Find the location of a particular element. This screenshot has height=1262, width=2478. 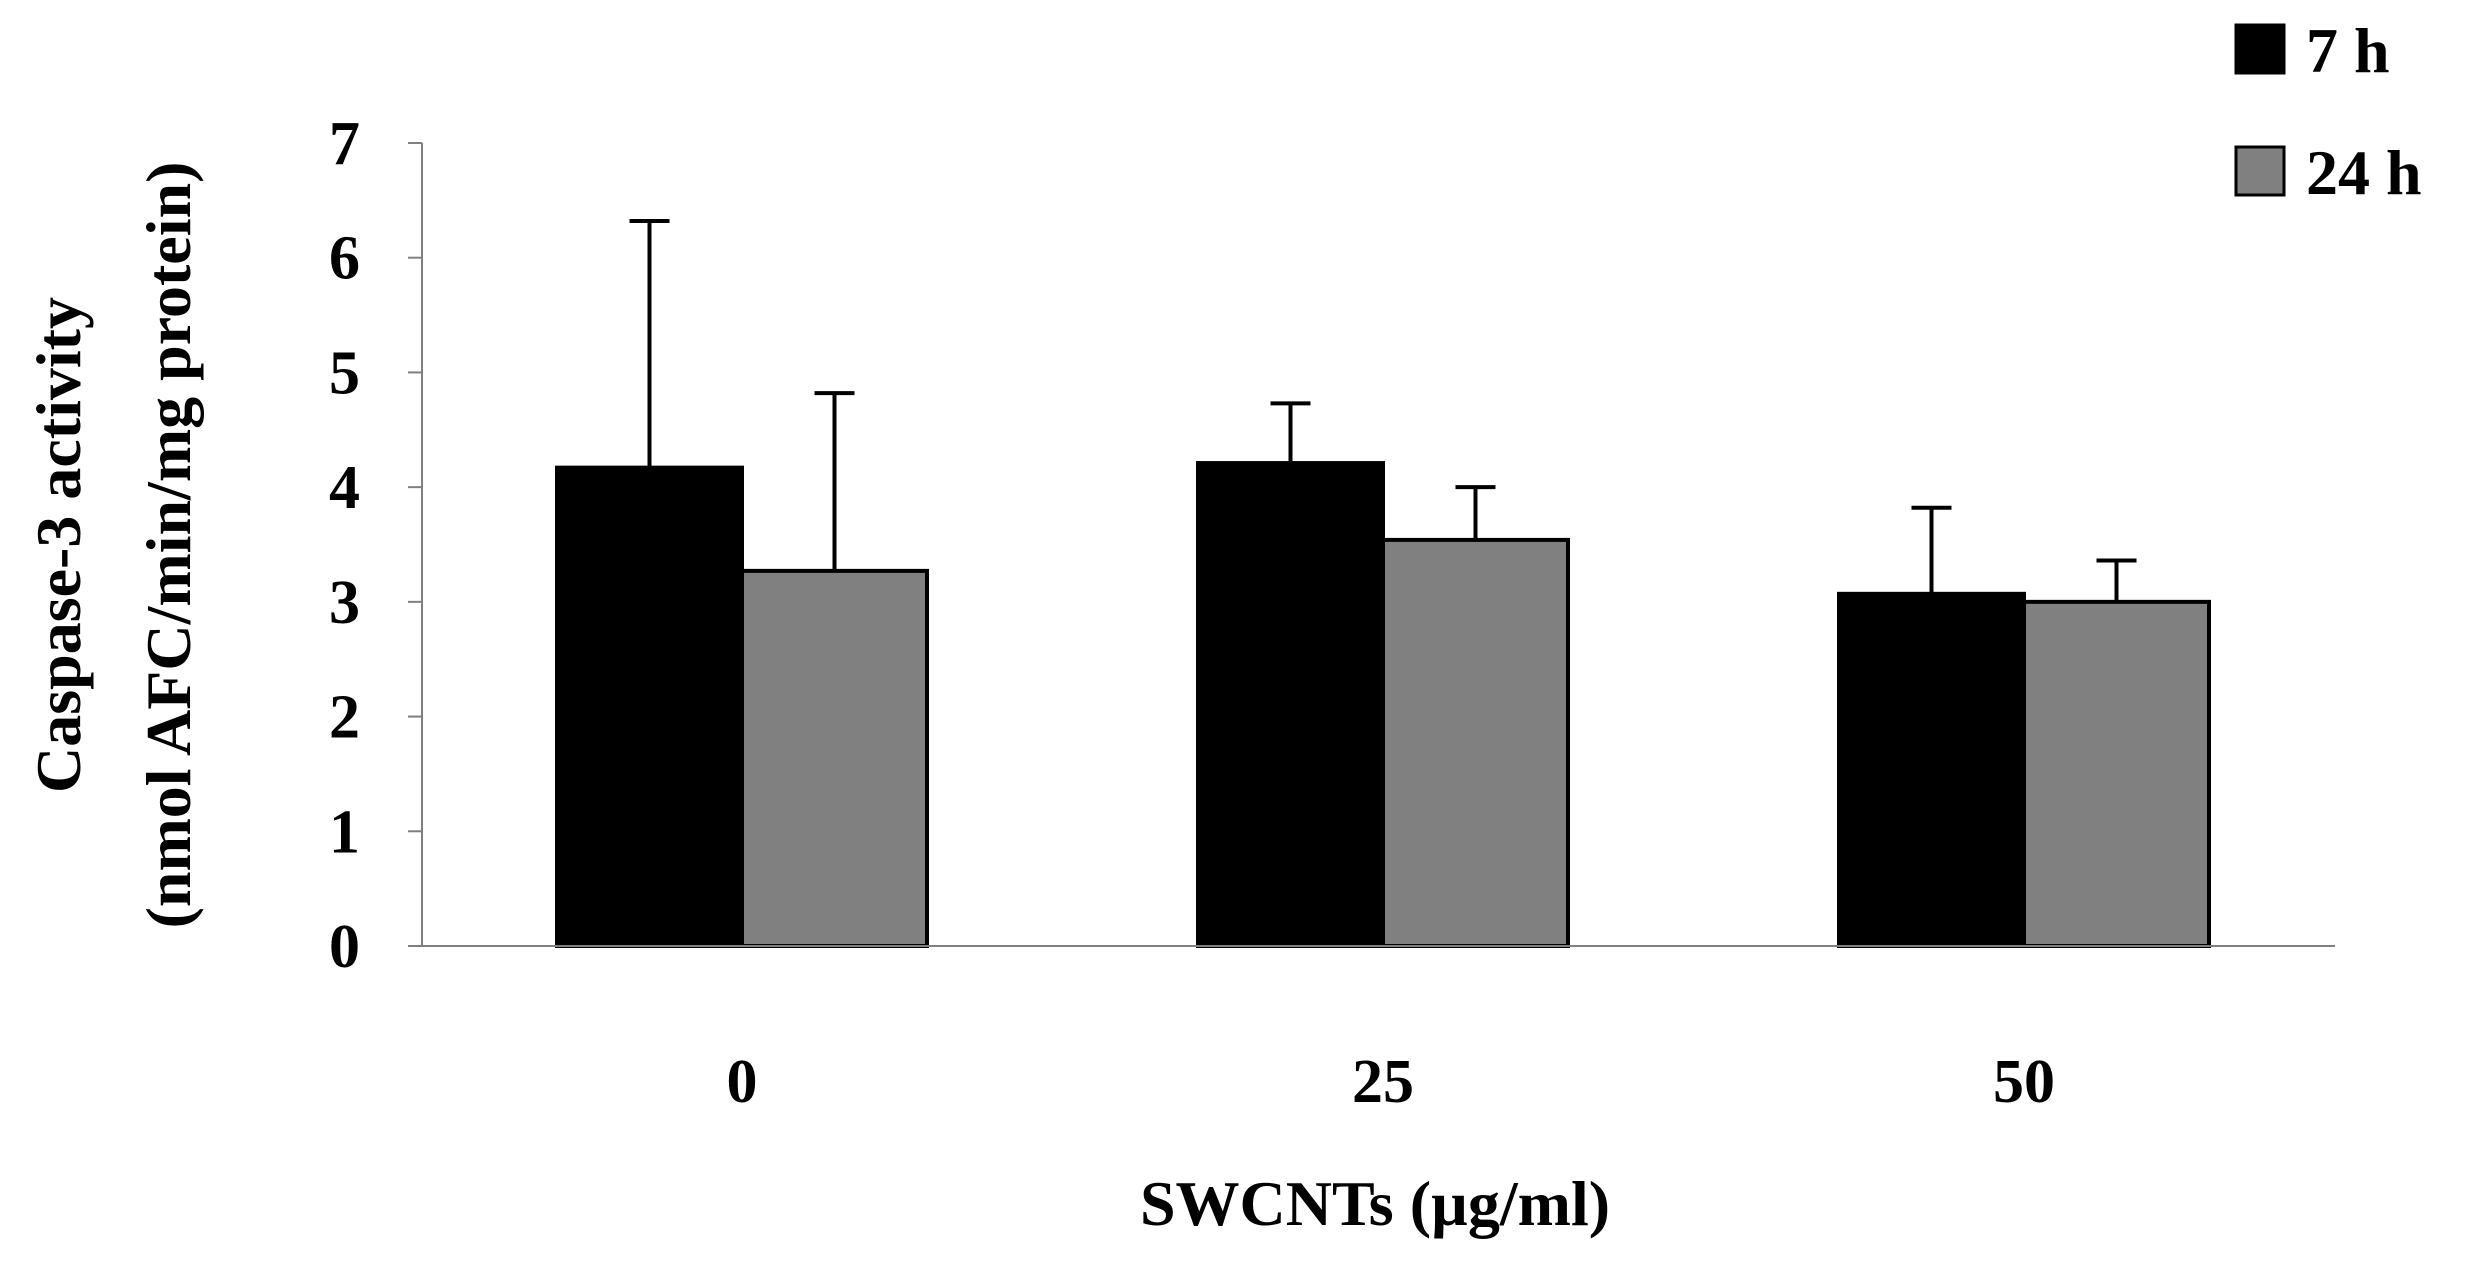

legend-item-24h: 24 h is located at coordinates (2328, 172).